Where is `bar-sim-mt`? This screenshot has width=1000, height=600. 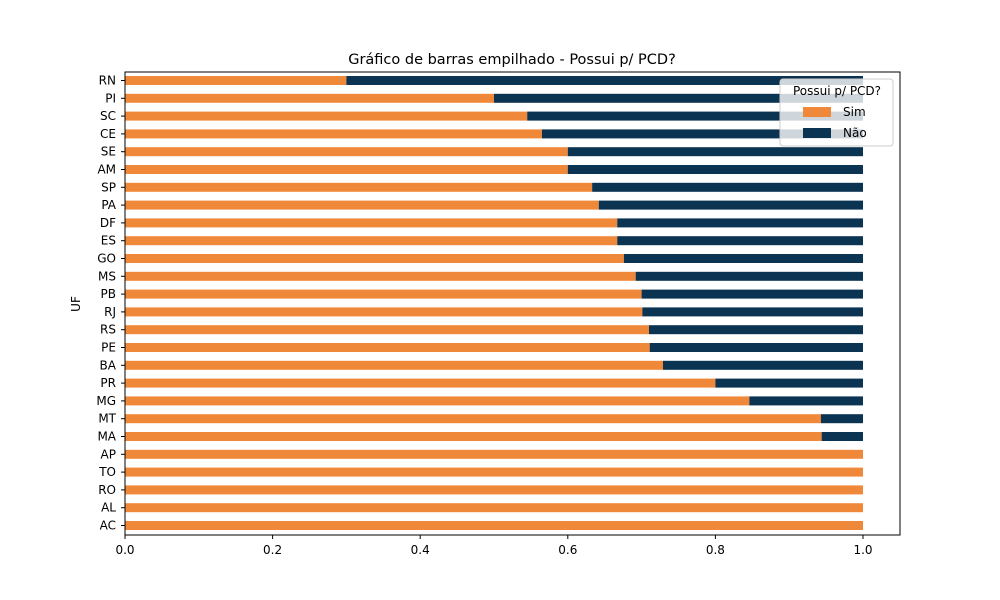
bar-sim-mt is located at coordinates (473, 419).